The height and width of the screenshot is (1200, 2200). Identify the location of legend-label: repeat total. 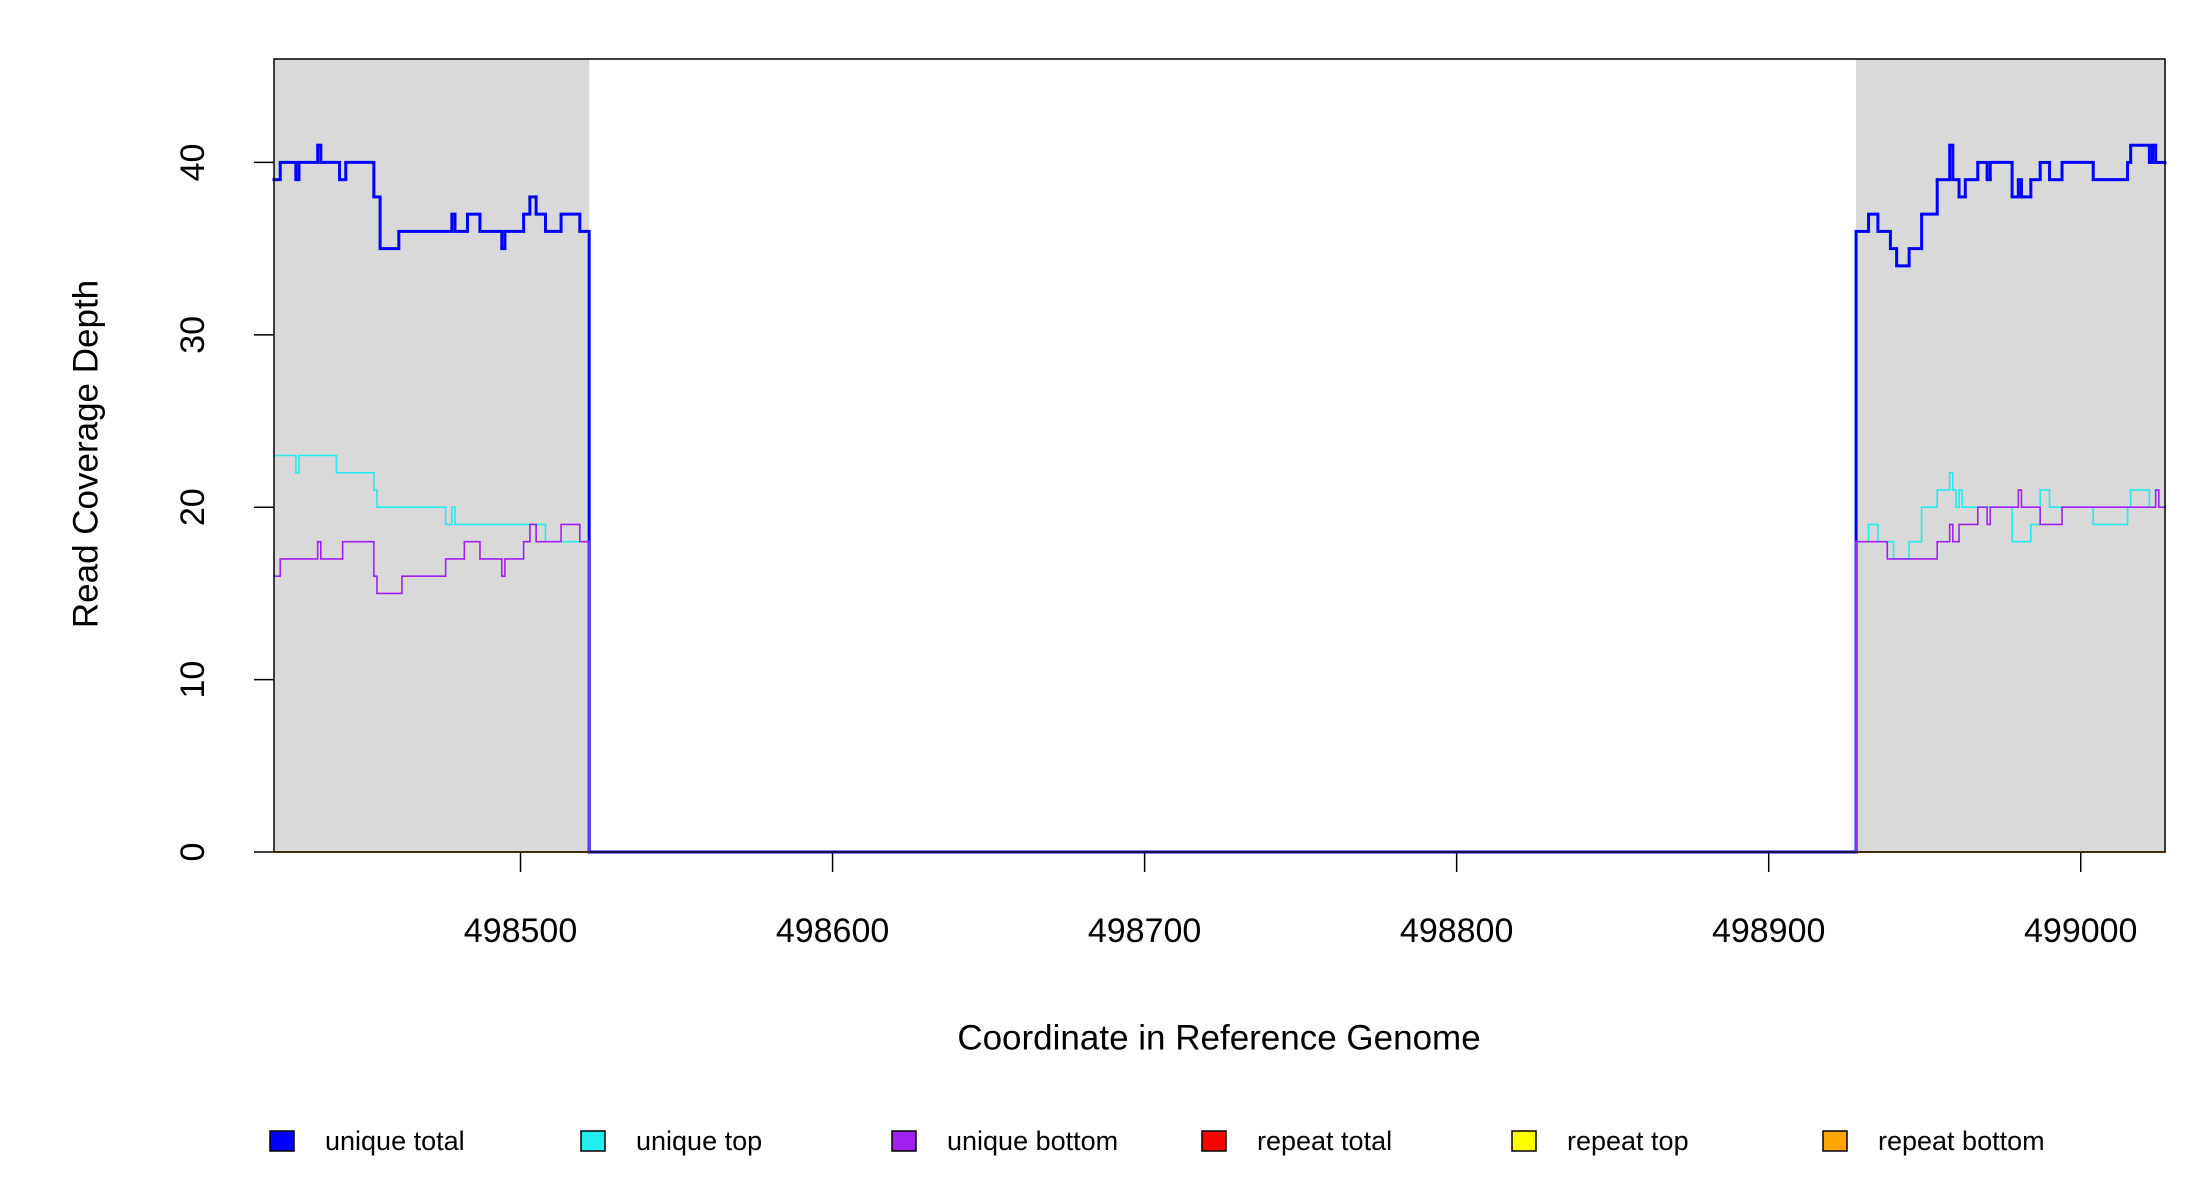
(1324, 1141).